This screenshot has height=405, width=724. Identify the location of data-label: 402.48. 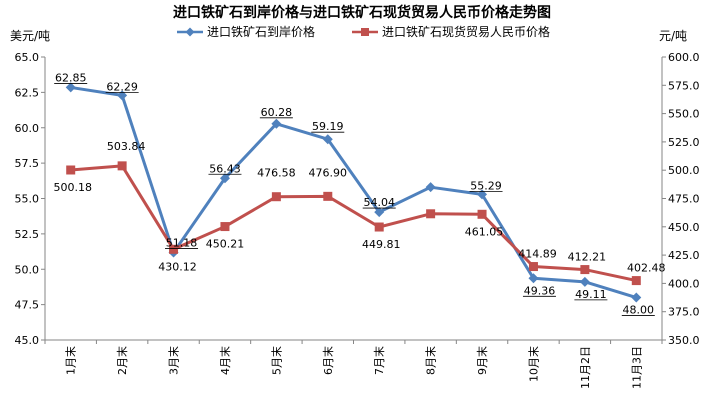
(646, 268).